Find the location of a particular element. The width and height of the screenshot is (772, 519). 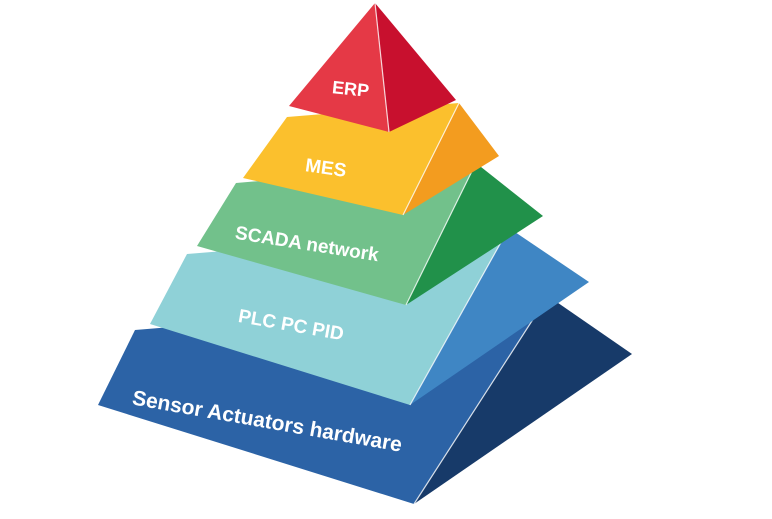

layer-plc-right-face is located at coordinates (499, 316).